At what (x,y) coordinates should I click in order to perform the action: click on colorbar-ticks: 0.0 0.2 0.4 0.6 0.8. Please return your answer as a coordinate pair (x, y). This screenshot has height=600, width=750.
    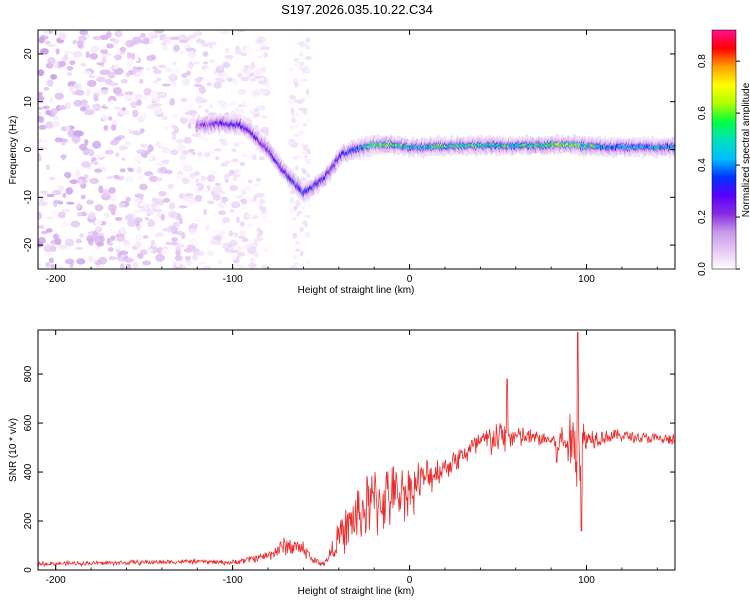
    Looking at the image, I should click on (718, 165).